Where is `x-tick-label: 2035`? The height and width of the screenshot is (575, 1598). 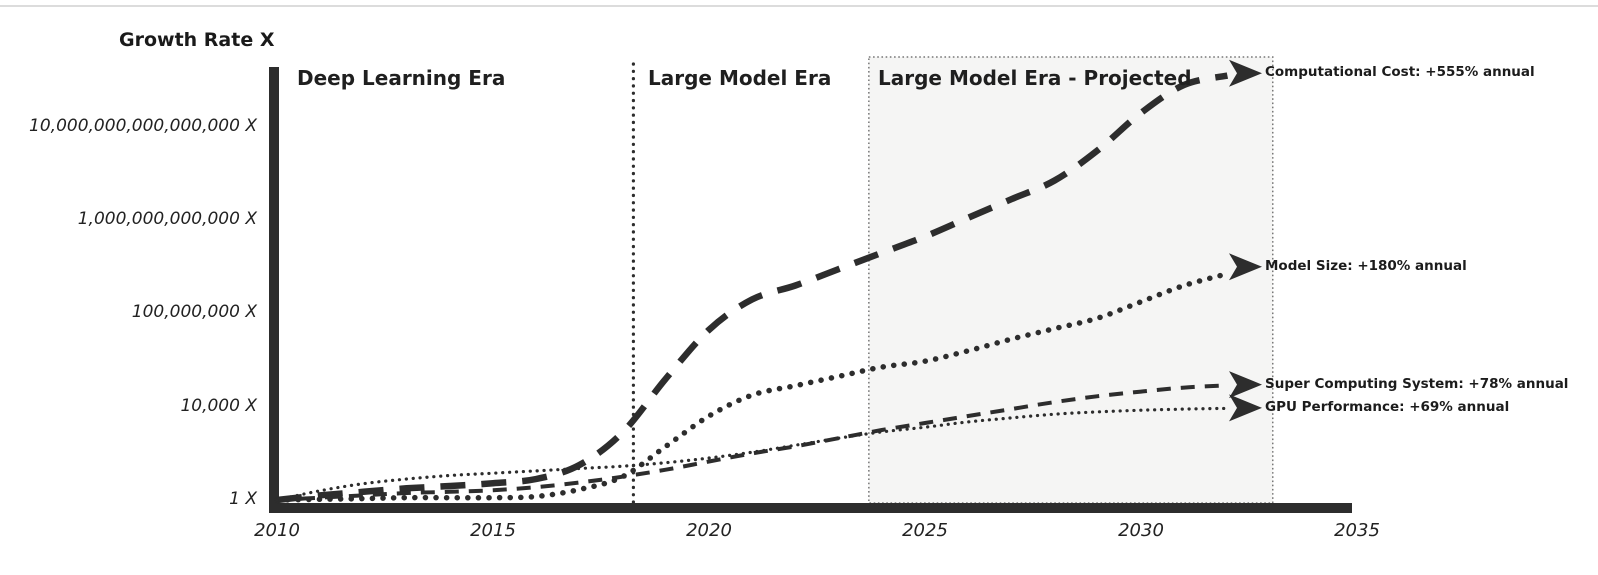 x-tick-label: 2035 is located at coordinates (1357, 530).